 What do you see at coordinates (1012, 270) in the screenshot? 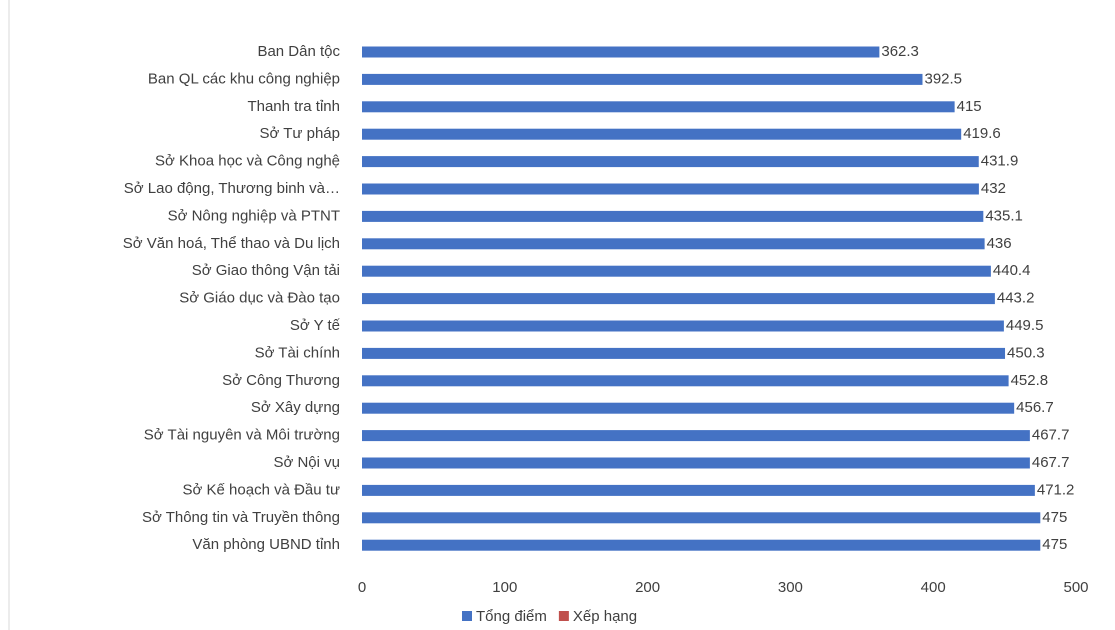
I see `data-label: 440.4` at bounding box center [1012, 270].